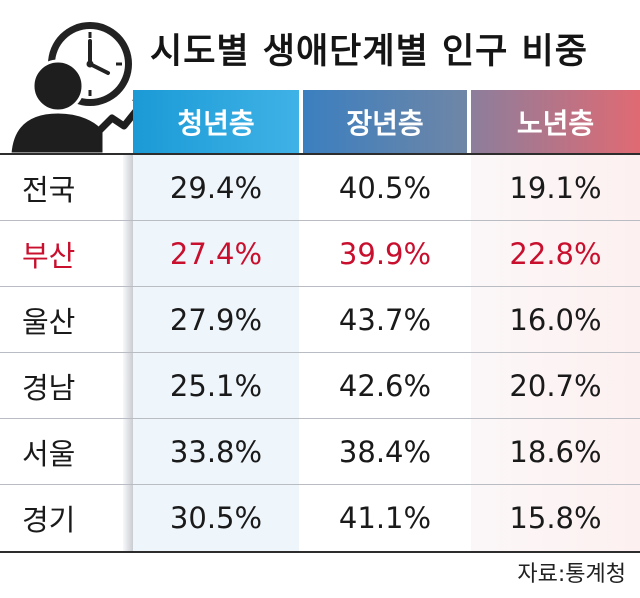 The width and height of the screenshot is (640, 598). What do you see at coordinates (555, 187) in the screenshot?
I see `senior-value: 19.1%` at bounding box center [555, 187].